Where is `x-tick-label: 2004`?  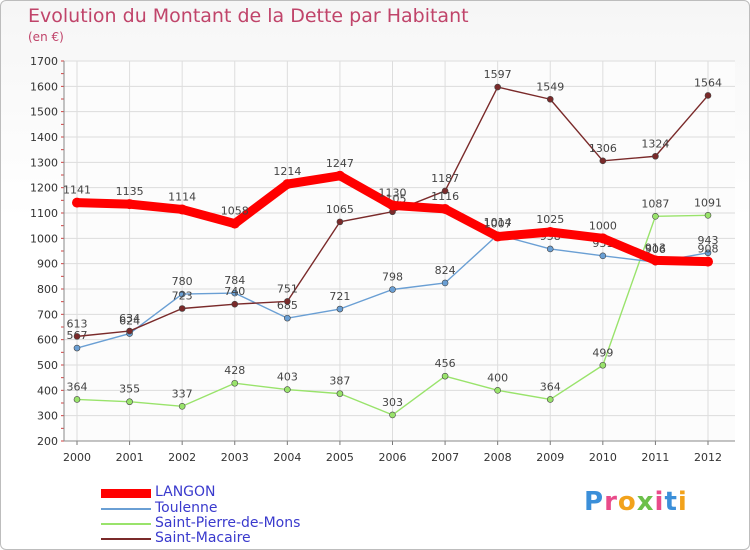 x-tick-label: 2004 is located at coordinates (287, 457).